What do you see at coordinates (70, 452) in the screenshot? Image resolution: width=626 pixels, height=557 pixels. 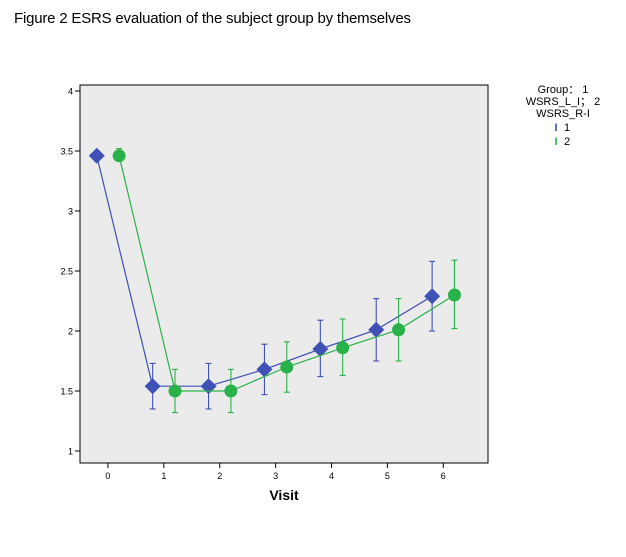 I see `y-tick-label: 1` at bounding box center [70, 452].